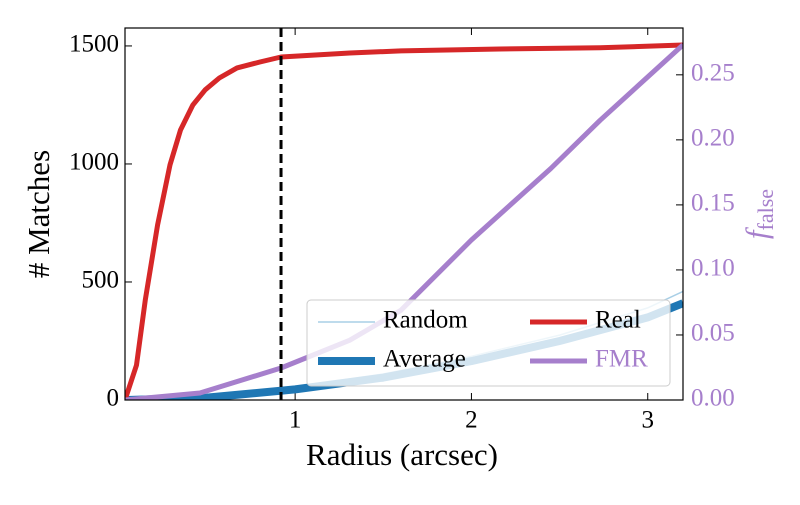  I want to click on y-tick-label: 500, so click(101, 280).